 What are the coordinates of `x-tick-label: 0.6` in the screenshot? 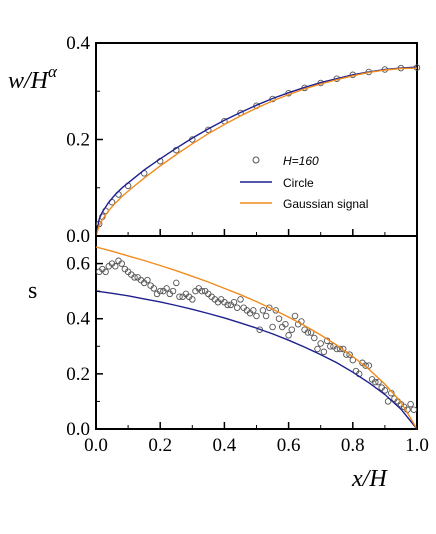 It's located at (289, 445).